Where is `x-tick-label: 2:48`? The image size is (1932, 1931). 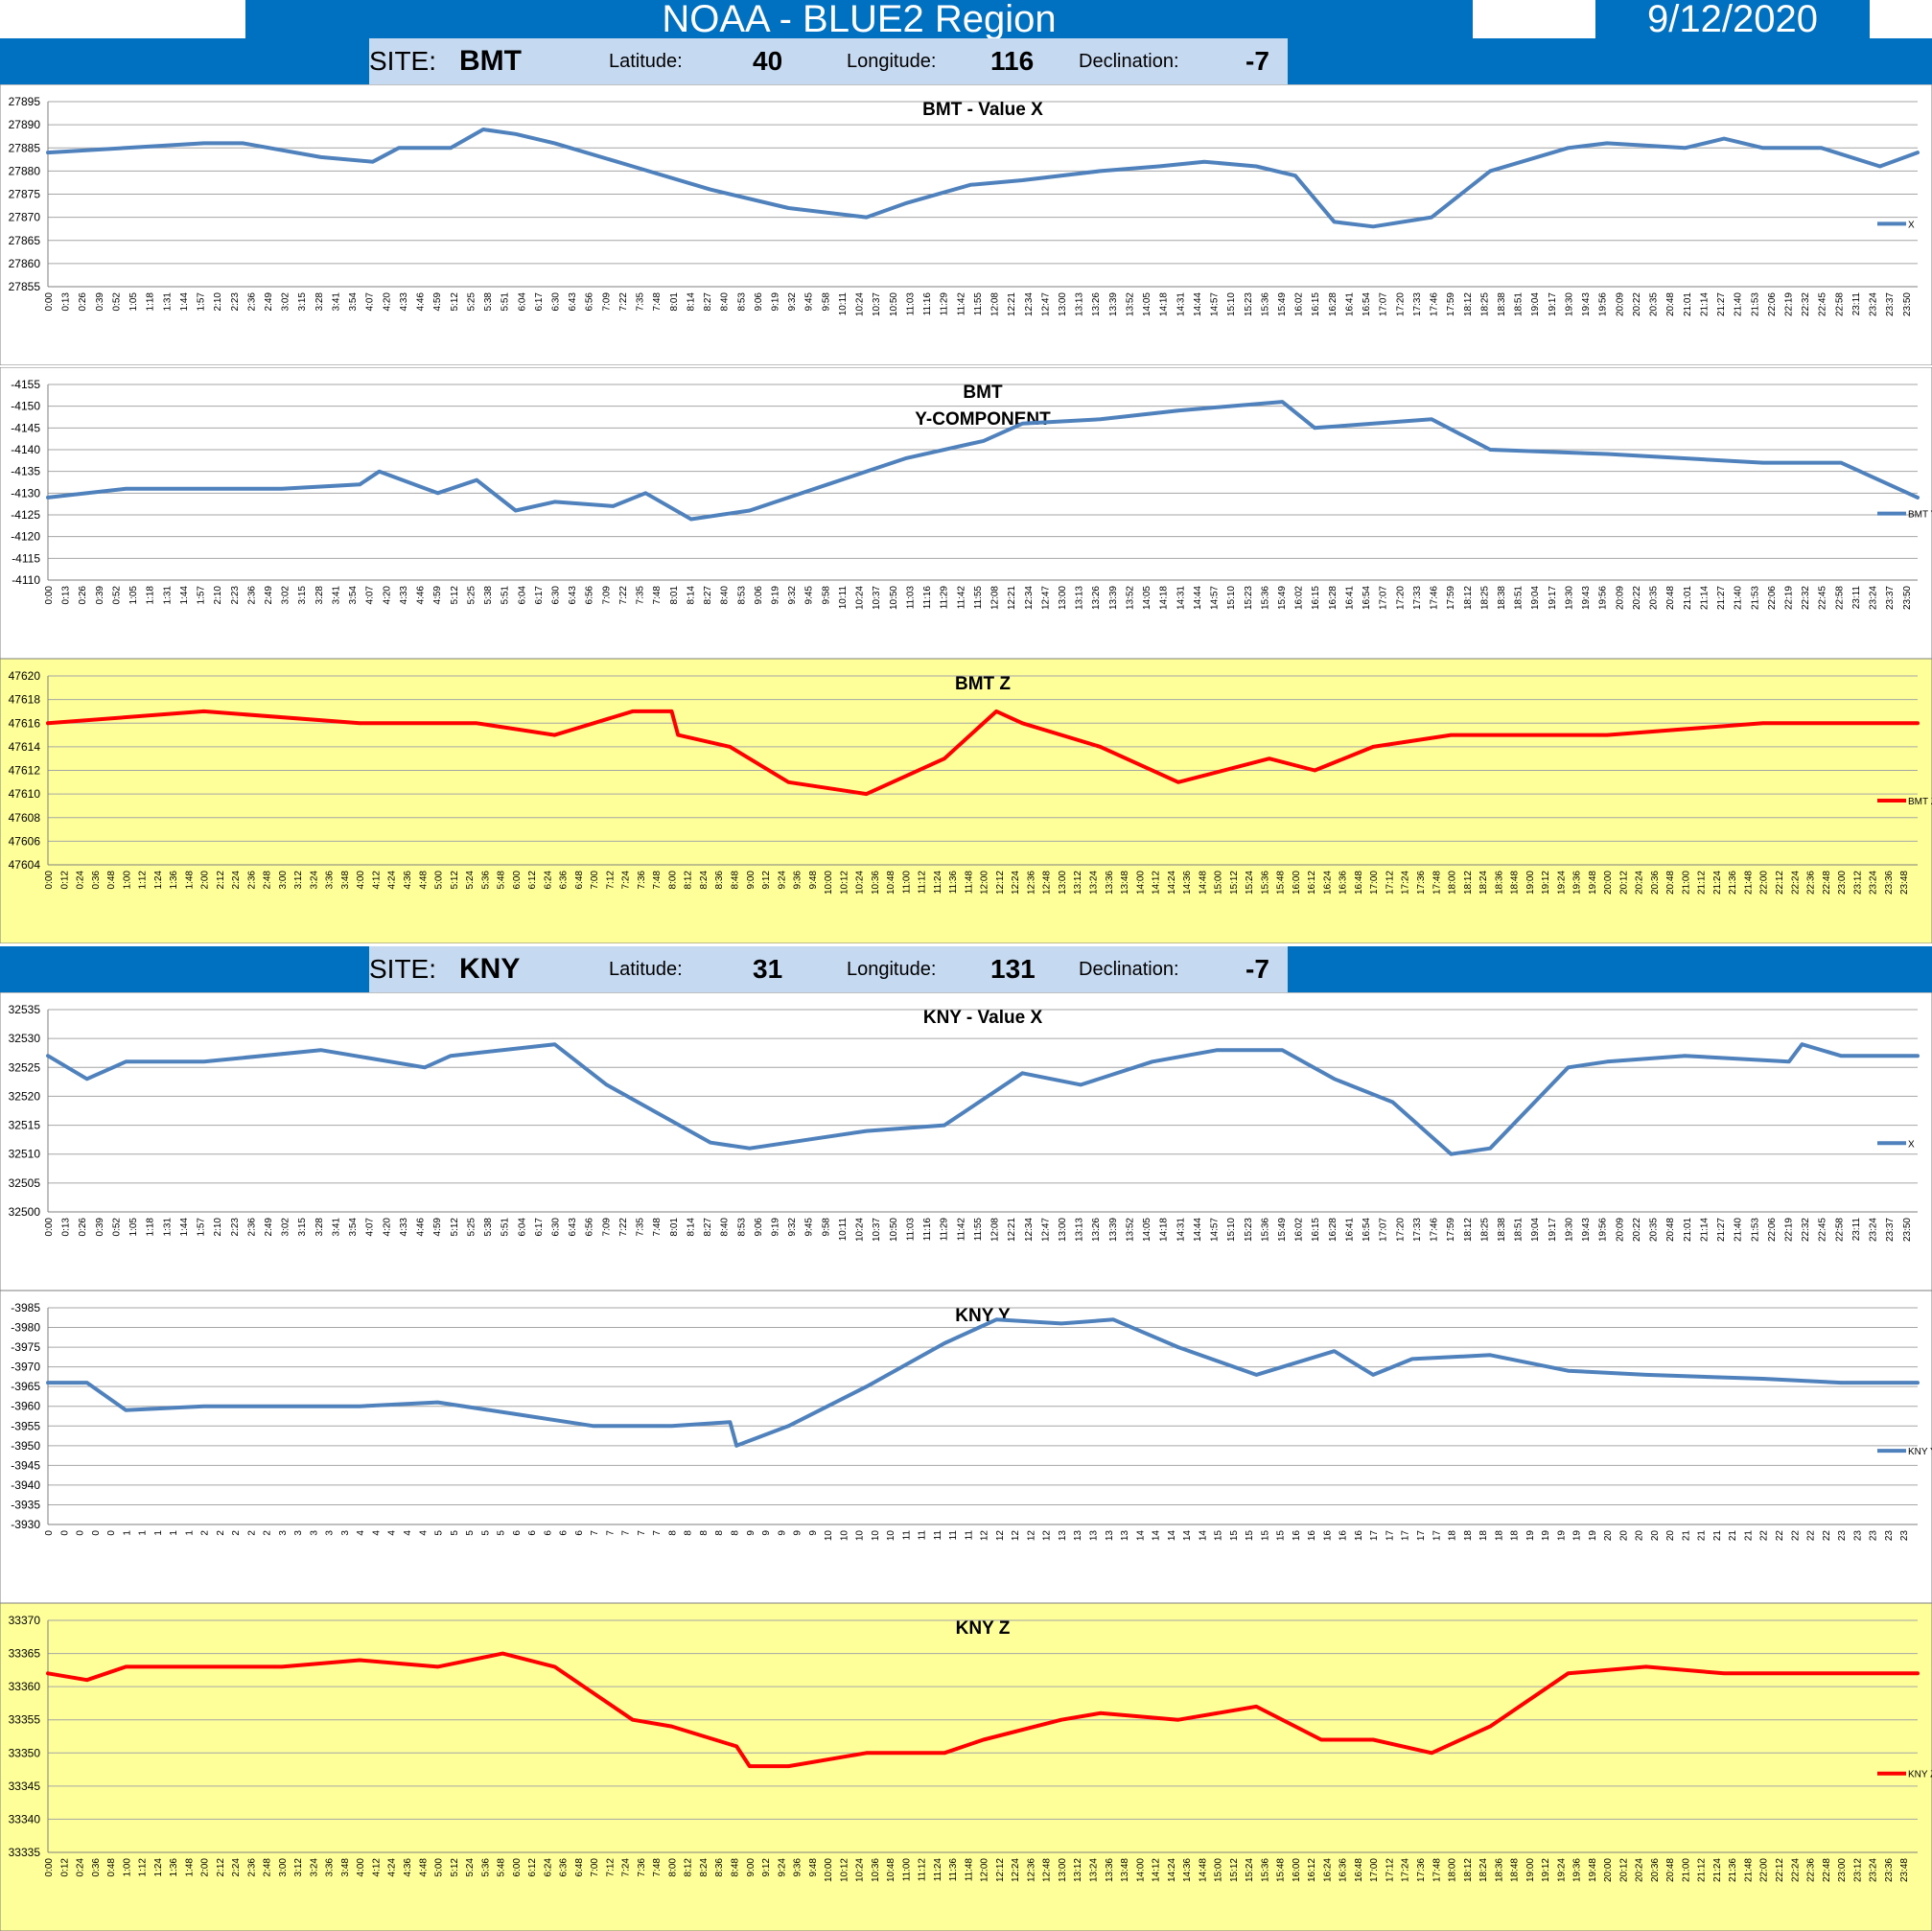 x-tick-label: 2:48 is located at coordinates (268, 1867).